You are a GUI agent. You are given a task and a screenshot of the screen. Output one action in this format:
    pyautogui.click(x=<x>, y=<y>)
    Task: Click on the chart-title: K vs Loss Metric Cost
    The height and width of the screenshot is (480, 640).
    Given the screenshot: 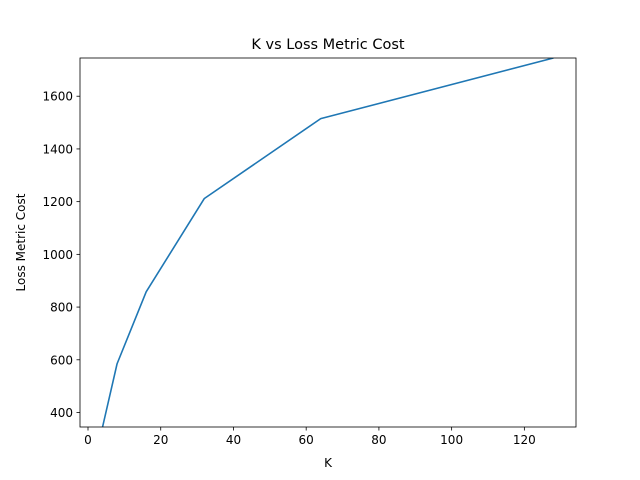 What is the action you would take?
    pyautogui.click(x=328, y=45)
    